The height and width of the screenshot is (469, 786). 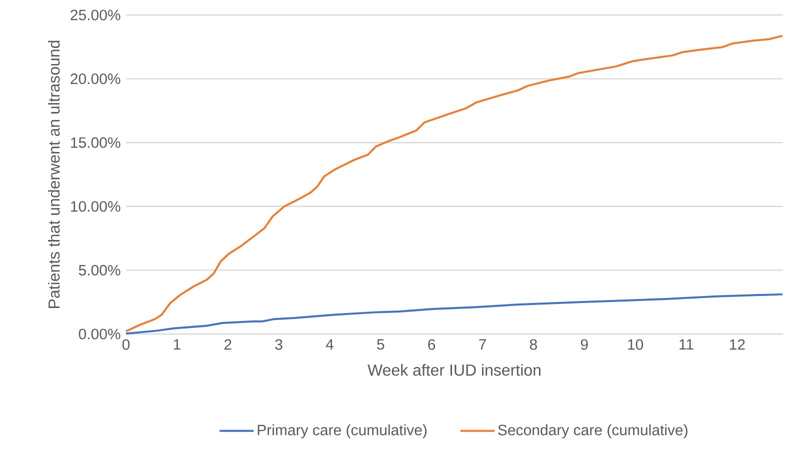 I want to click on y-tick-label: 5.00%, so click(x=99, y=270).